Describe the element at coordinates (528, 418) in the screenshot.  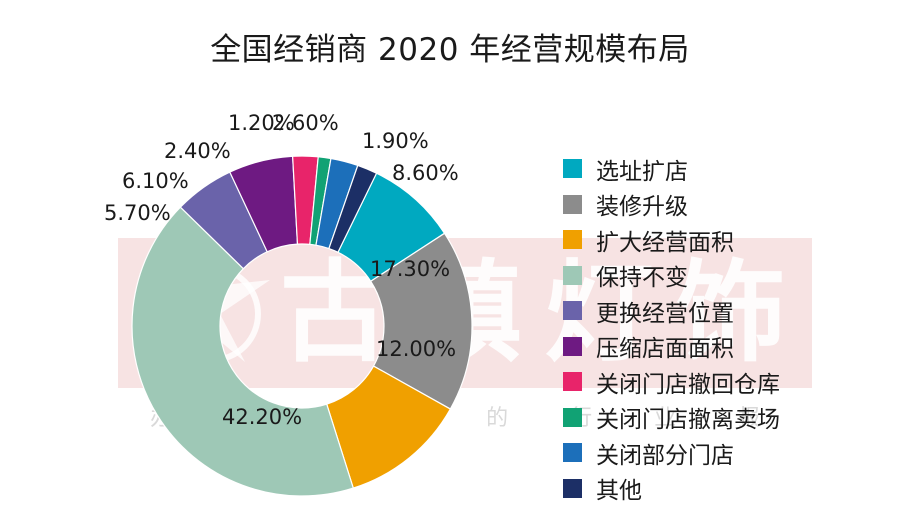
I see `watermark-slogan-char: 的` at that location.